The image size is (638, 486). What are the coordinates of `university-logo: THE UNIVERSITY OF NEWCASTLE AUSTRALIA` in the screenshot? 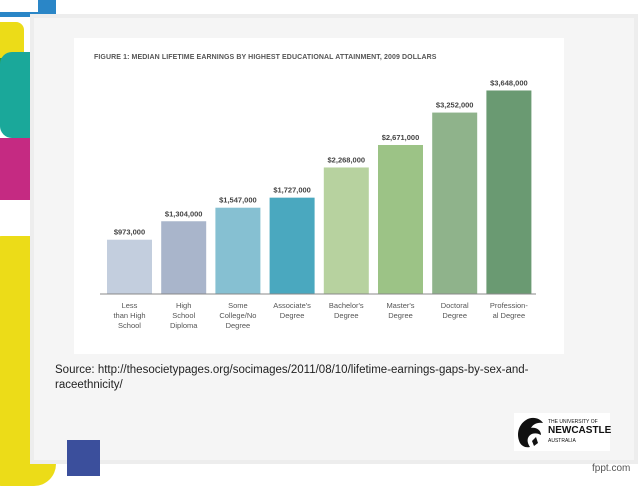 It's located at (563, 432).